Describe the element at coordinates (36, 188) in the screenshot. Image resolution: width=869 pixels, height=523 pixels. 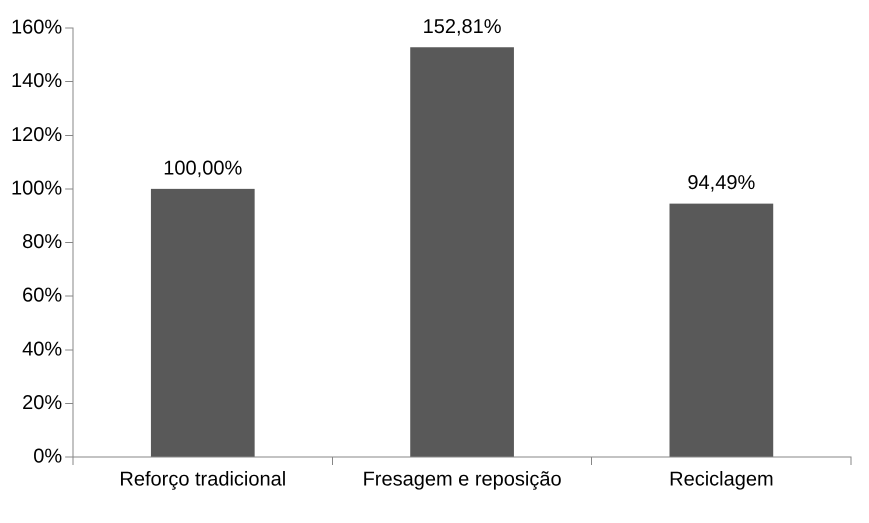
I see `y-tick-label: 100%` at that location.